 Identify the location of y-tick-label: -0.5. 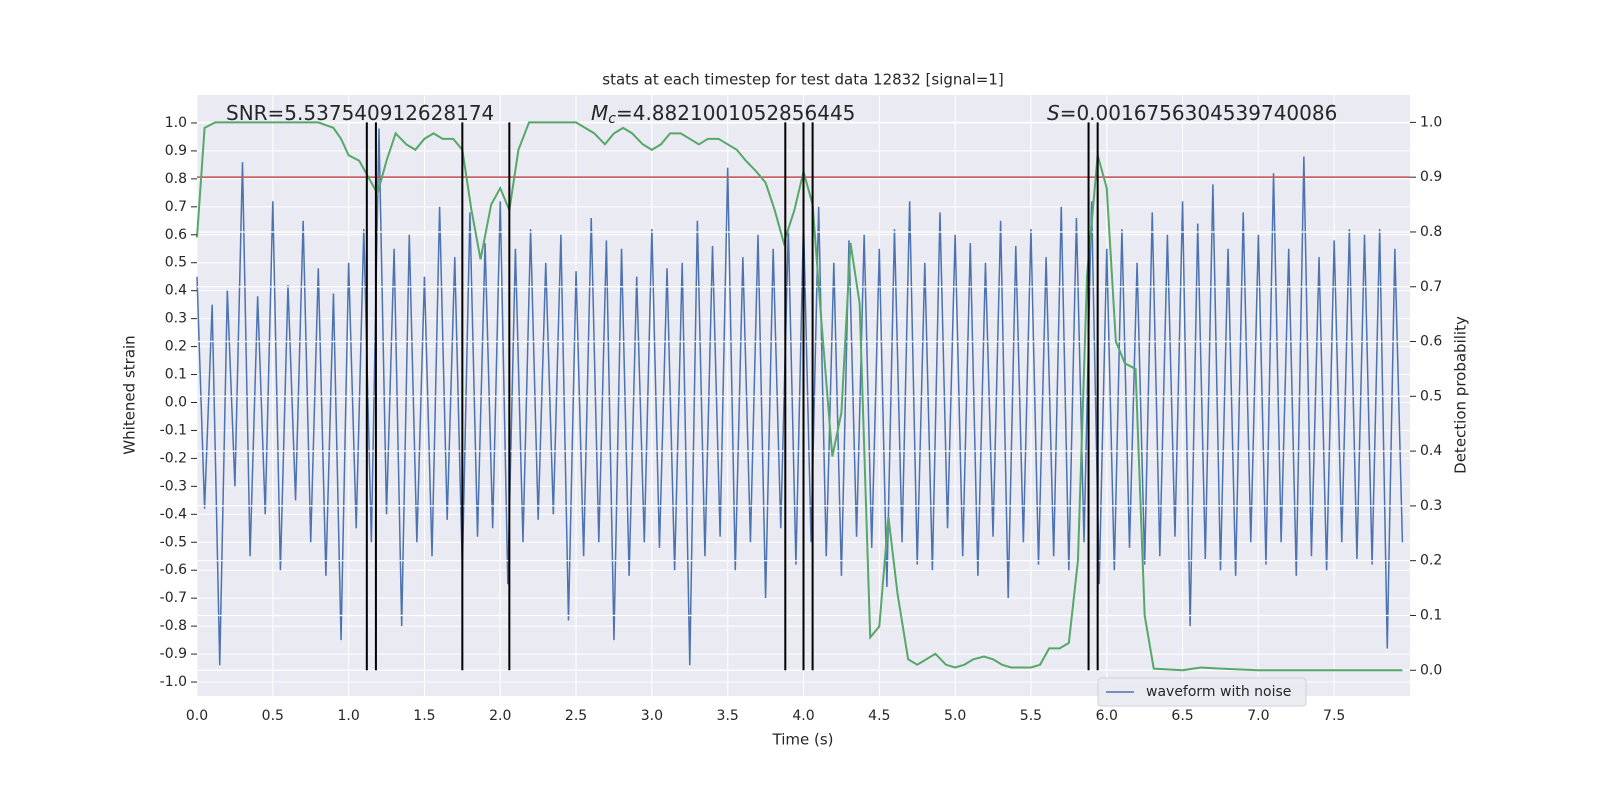
(173, 542).